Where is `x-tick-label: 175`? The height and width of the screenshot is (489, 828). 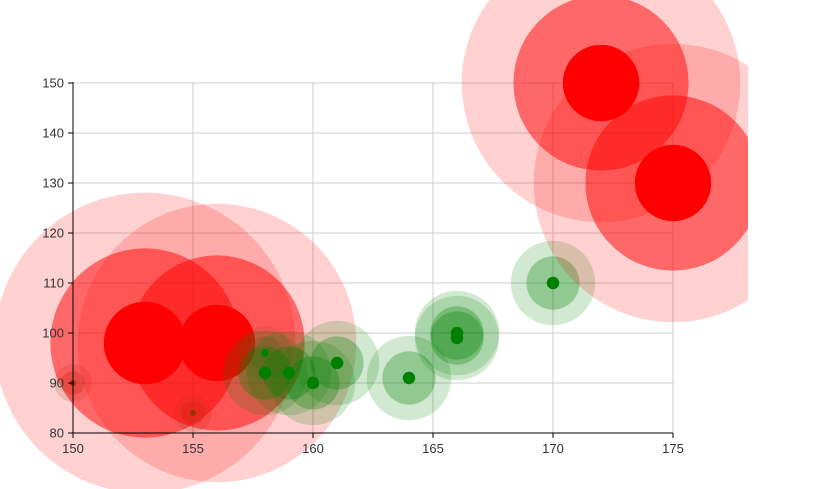
x-tick-label: 175 is located at coordinates (673, 448).